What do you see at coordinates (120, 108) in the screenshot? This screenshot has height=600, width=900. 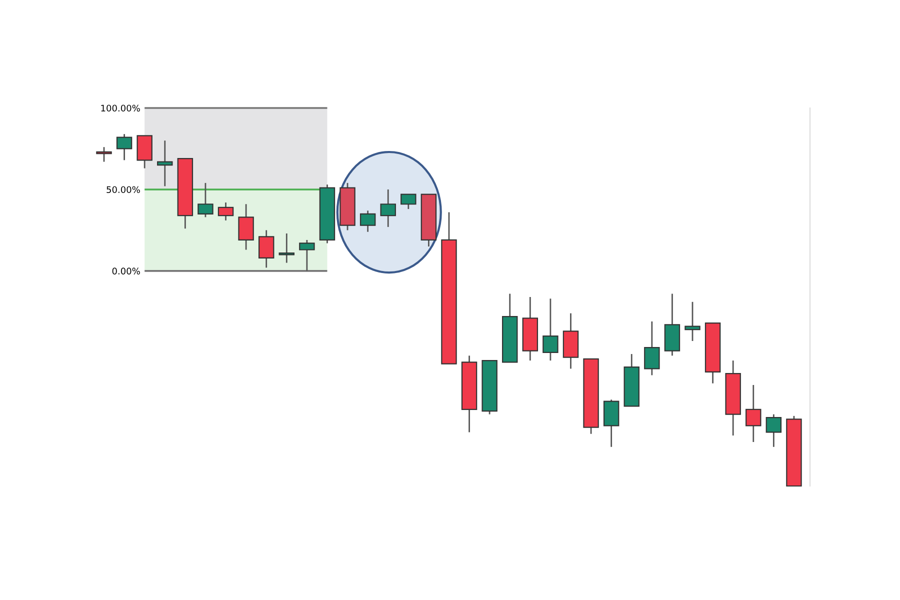 I see `y-tick-label: 100.00%` at bounding box center [120, 108].